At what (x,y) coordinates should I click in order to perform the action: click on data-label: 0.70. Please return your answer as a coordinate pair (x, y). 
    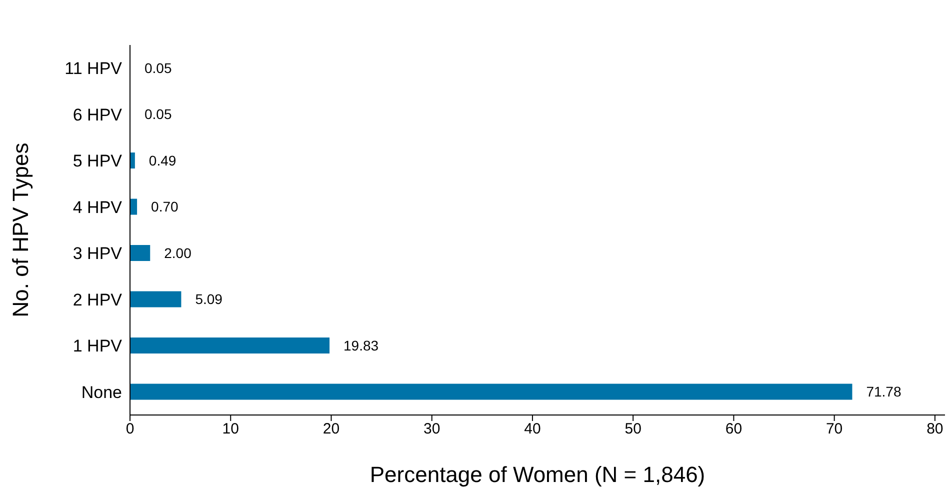
    Looking at the image, I should click on (165, 206).